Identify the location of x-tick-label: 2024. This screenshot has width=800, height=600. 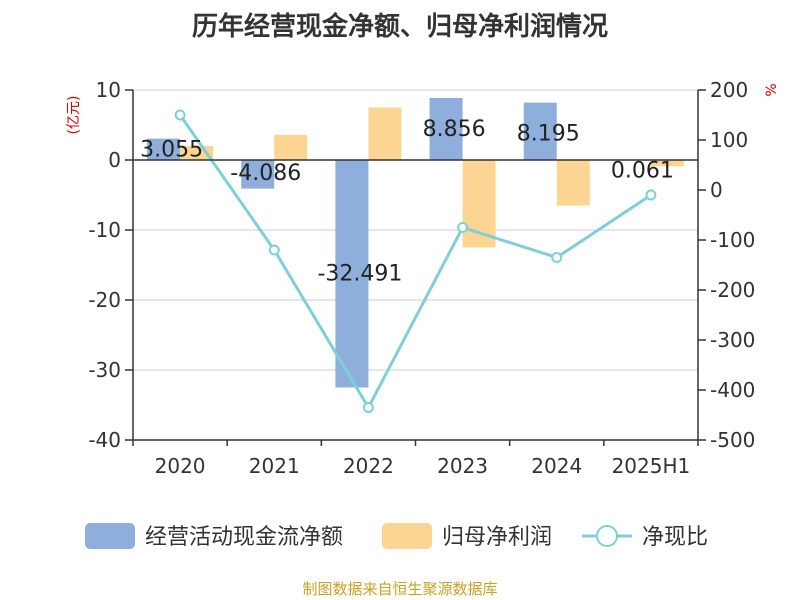
(556, 466).